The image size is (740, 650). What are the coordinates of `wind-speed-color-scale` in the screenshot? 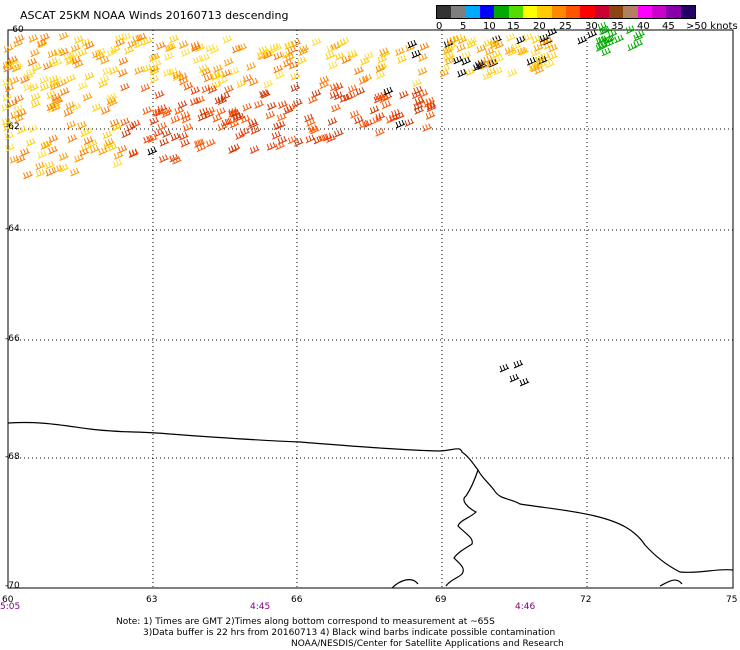 It's located at (566, 12).